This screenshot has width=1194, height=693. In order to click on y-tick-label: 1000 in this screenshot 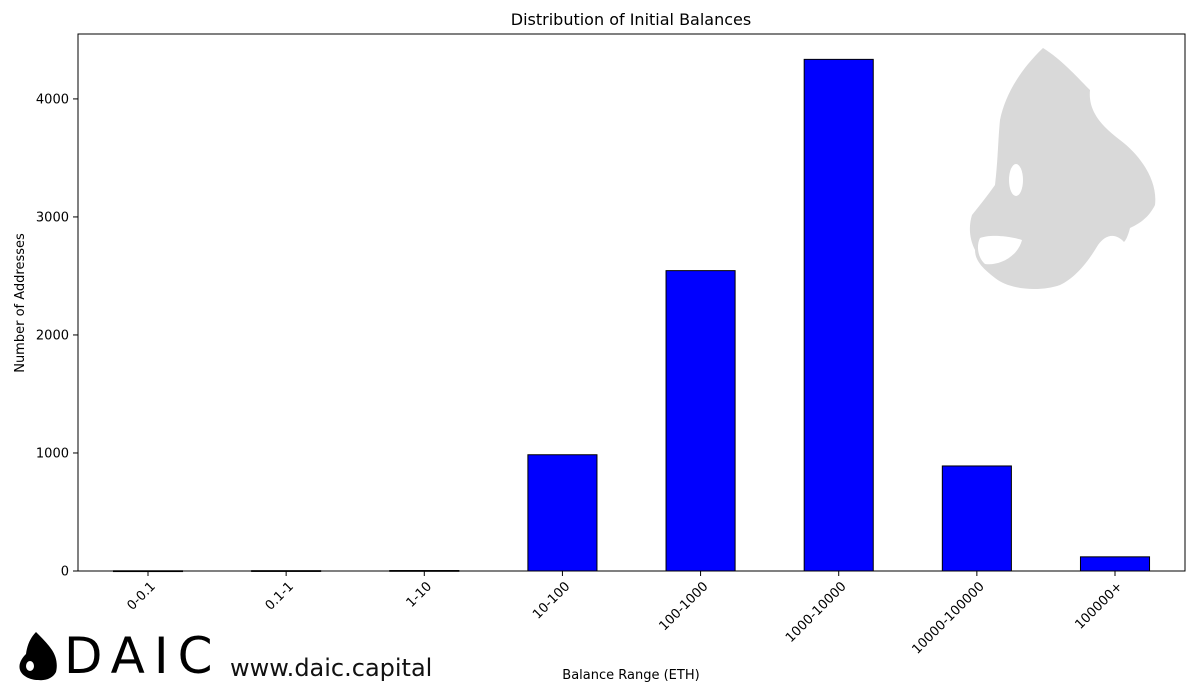, I will do `click(52, 453)`.